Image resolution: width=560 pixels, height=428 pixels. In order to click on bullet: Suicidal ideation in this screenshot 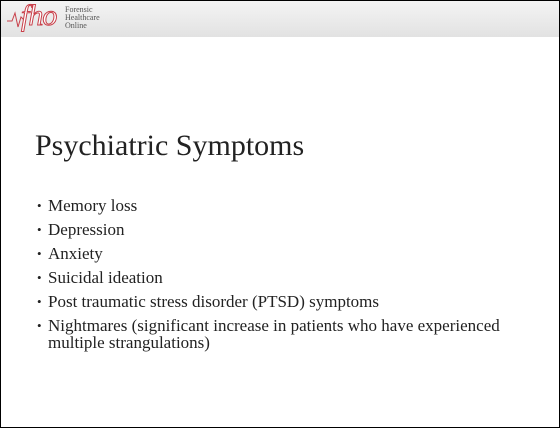, I will do `click(287, 277)`.